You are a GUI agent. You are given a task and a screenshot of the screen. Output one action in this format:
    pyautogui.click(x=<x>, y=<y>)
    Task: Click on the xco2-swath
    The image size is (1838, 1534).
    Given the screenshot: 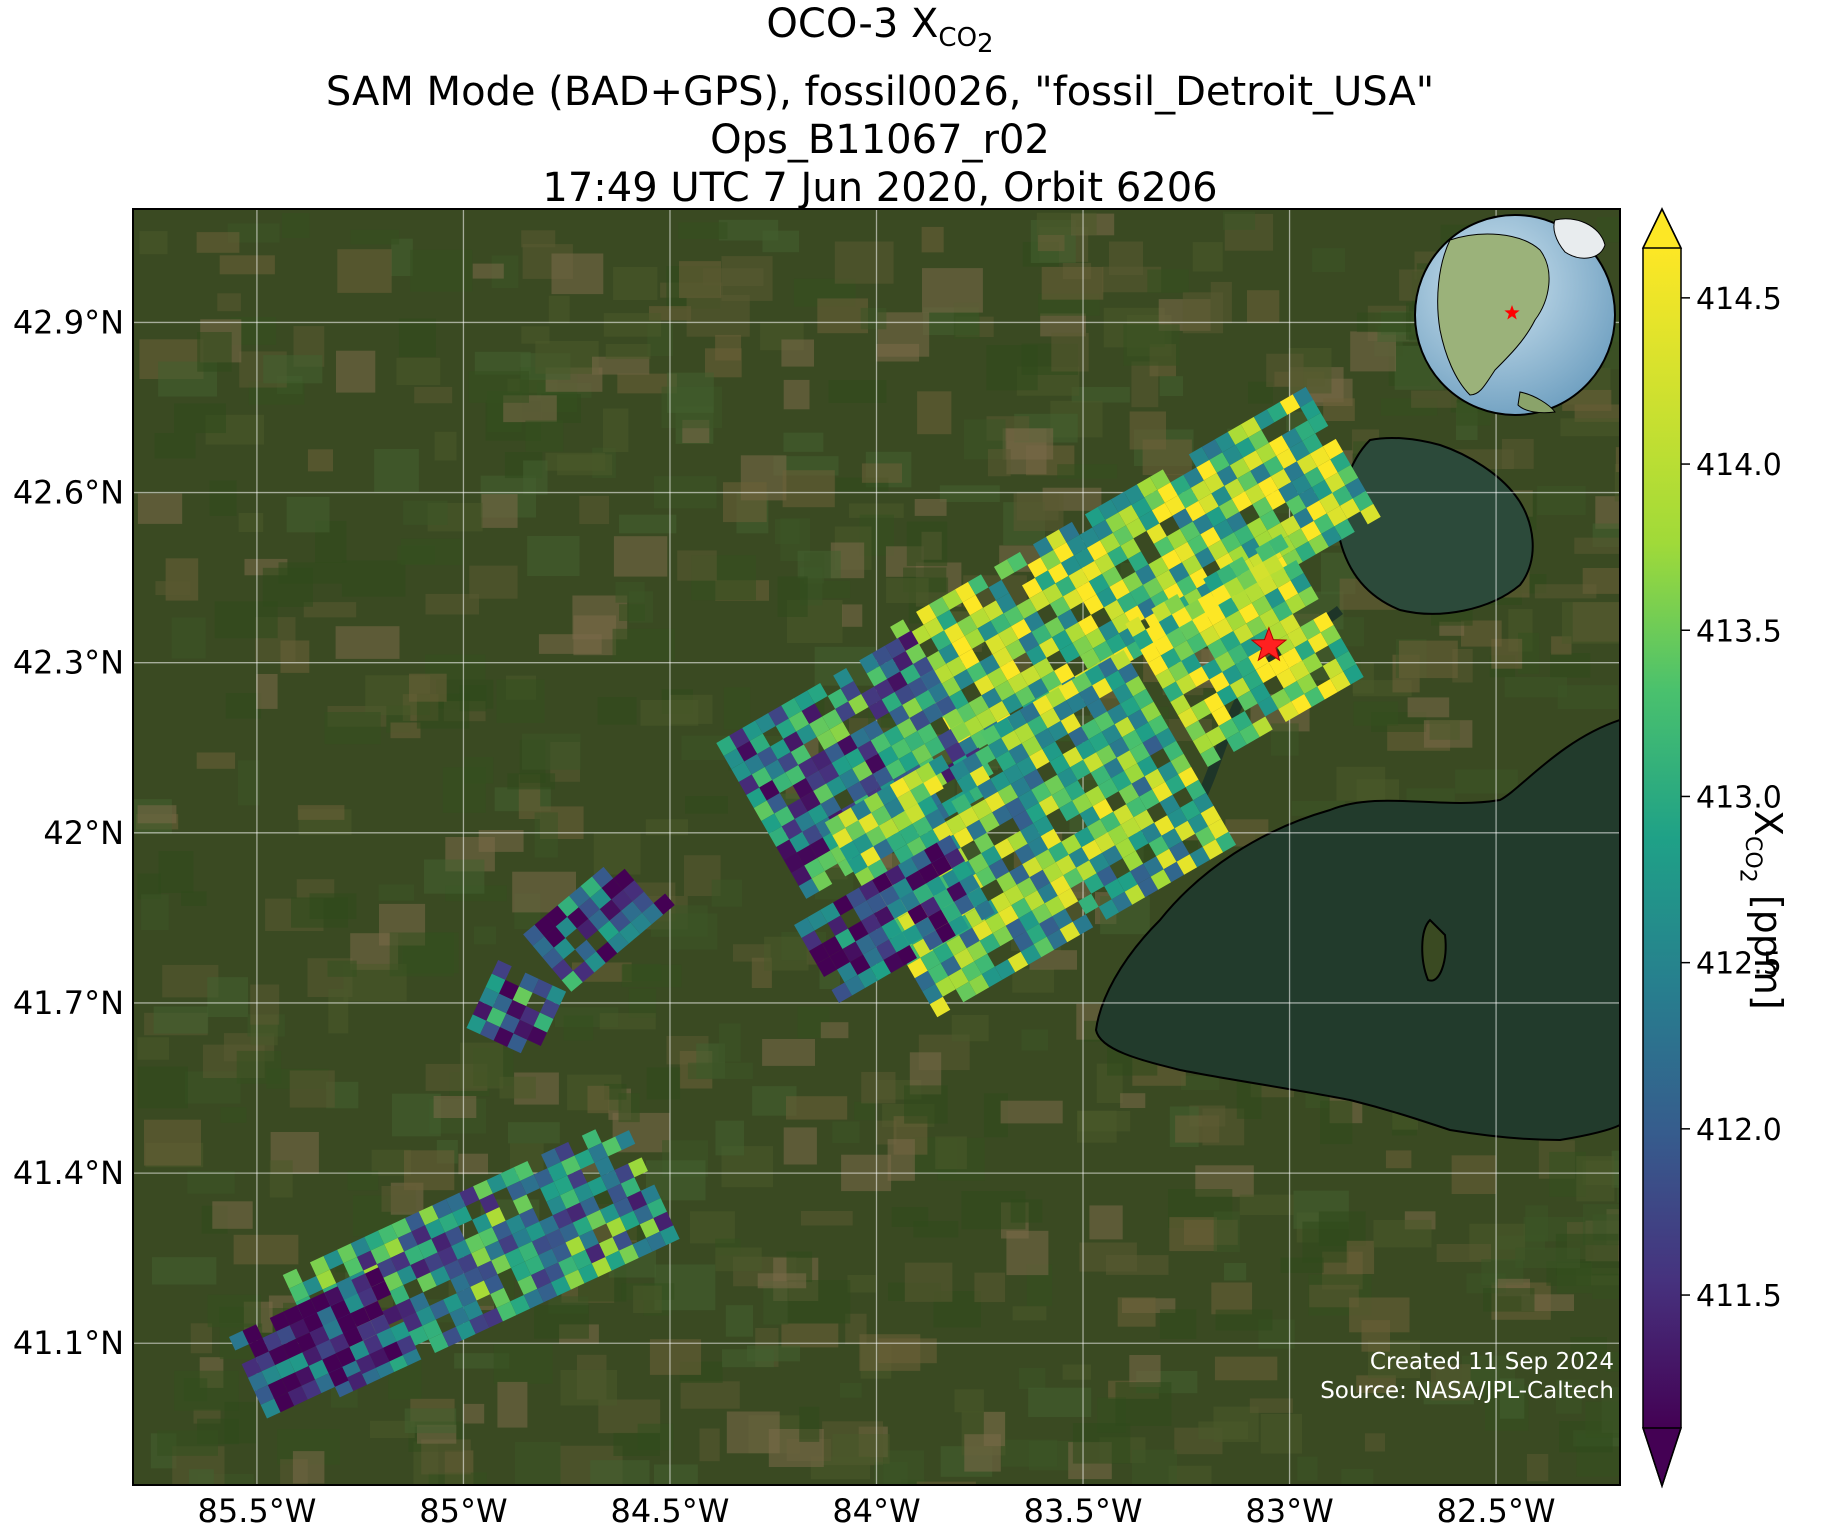 What is the action you would take?
    pyautogui.click(x=1244, y=650)
    